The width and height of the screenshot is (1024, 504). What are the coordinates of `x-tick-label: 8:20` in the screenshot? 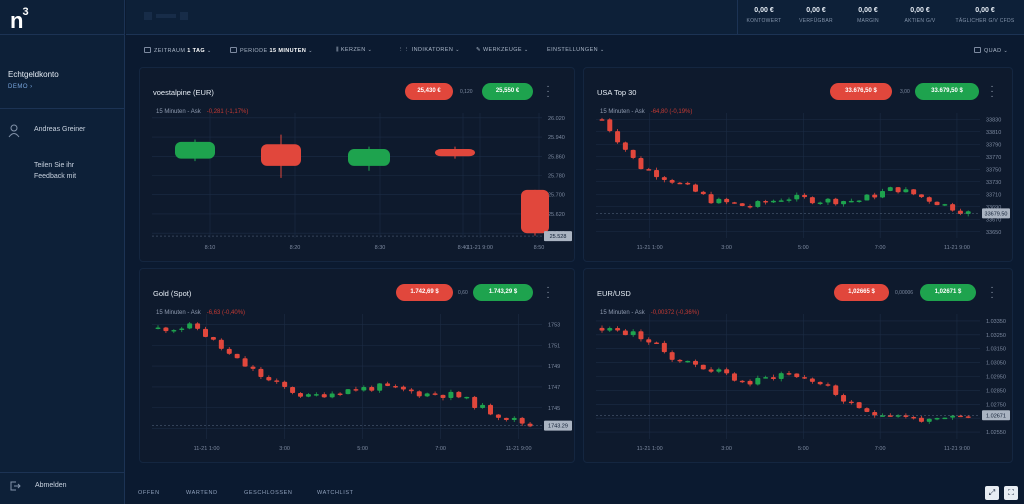 It's located at (295, 248).